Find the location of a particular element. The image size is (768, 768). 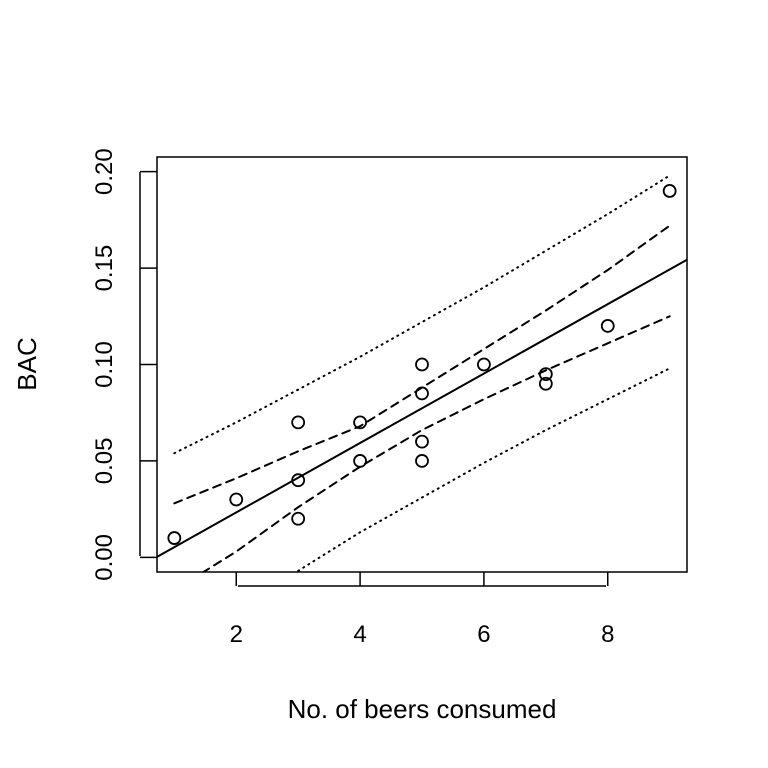

y-tick-label: 0.10 is located at coordinates (104, 364).